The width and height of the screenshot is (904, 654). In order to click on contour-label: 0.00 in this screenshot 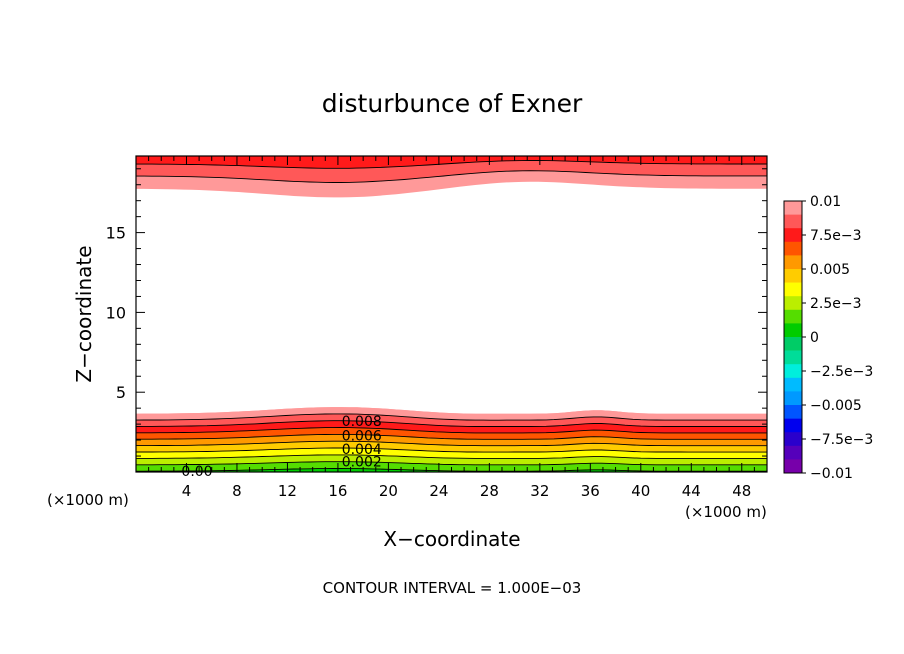, I will do `click(196, 472)`.